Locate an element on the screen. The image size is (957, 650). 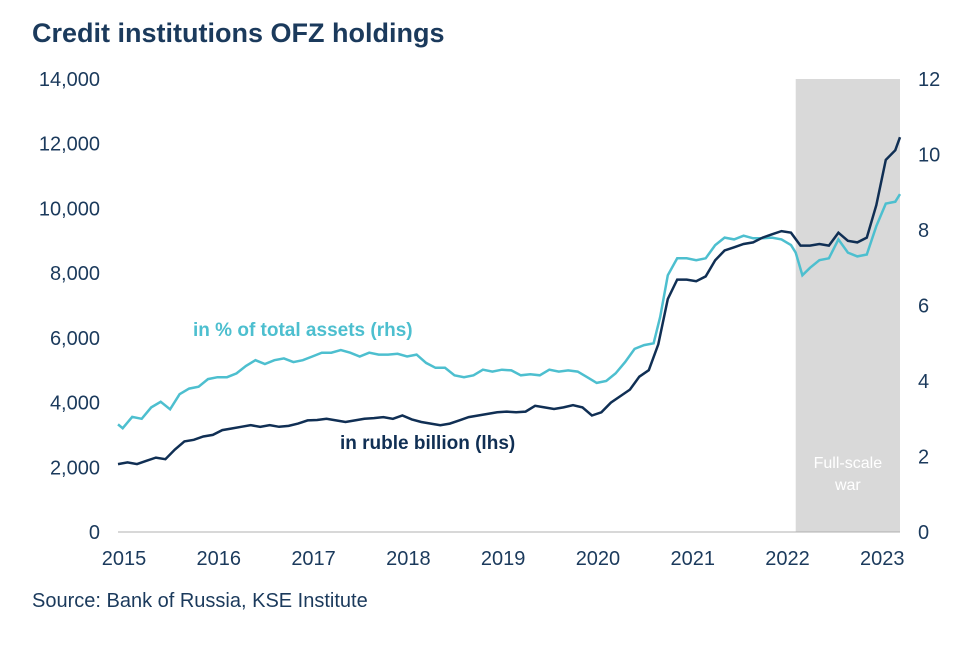
left-tick-label: 10,000 is located at coordinates (69, 209).